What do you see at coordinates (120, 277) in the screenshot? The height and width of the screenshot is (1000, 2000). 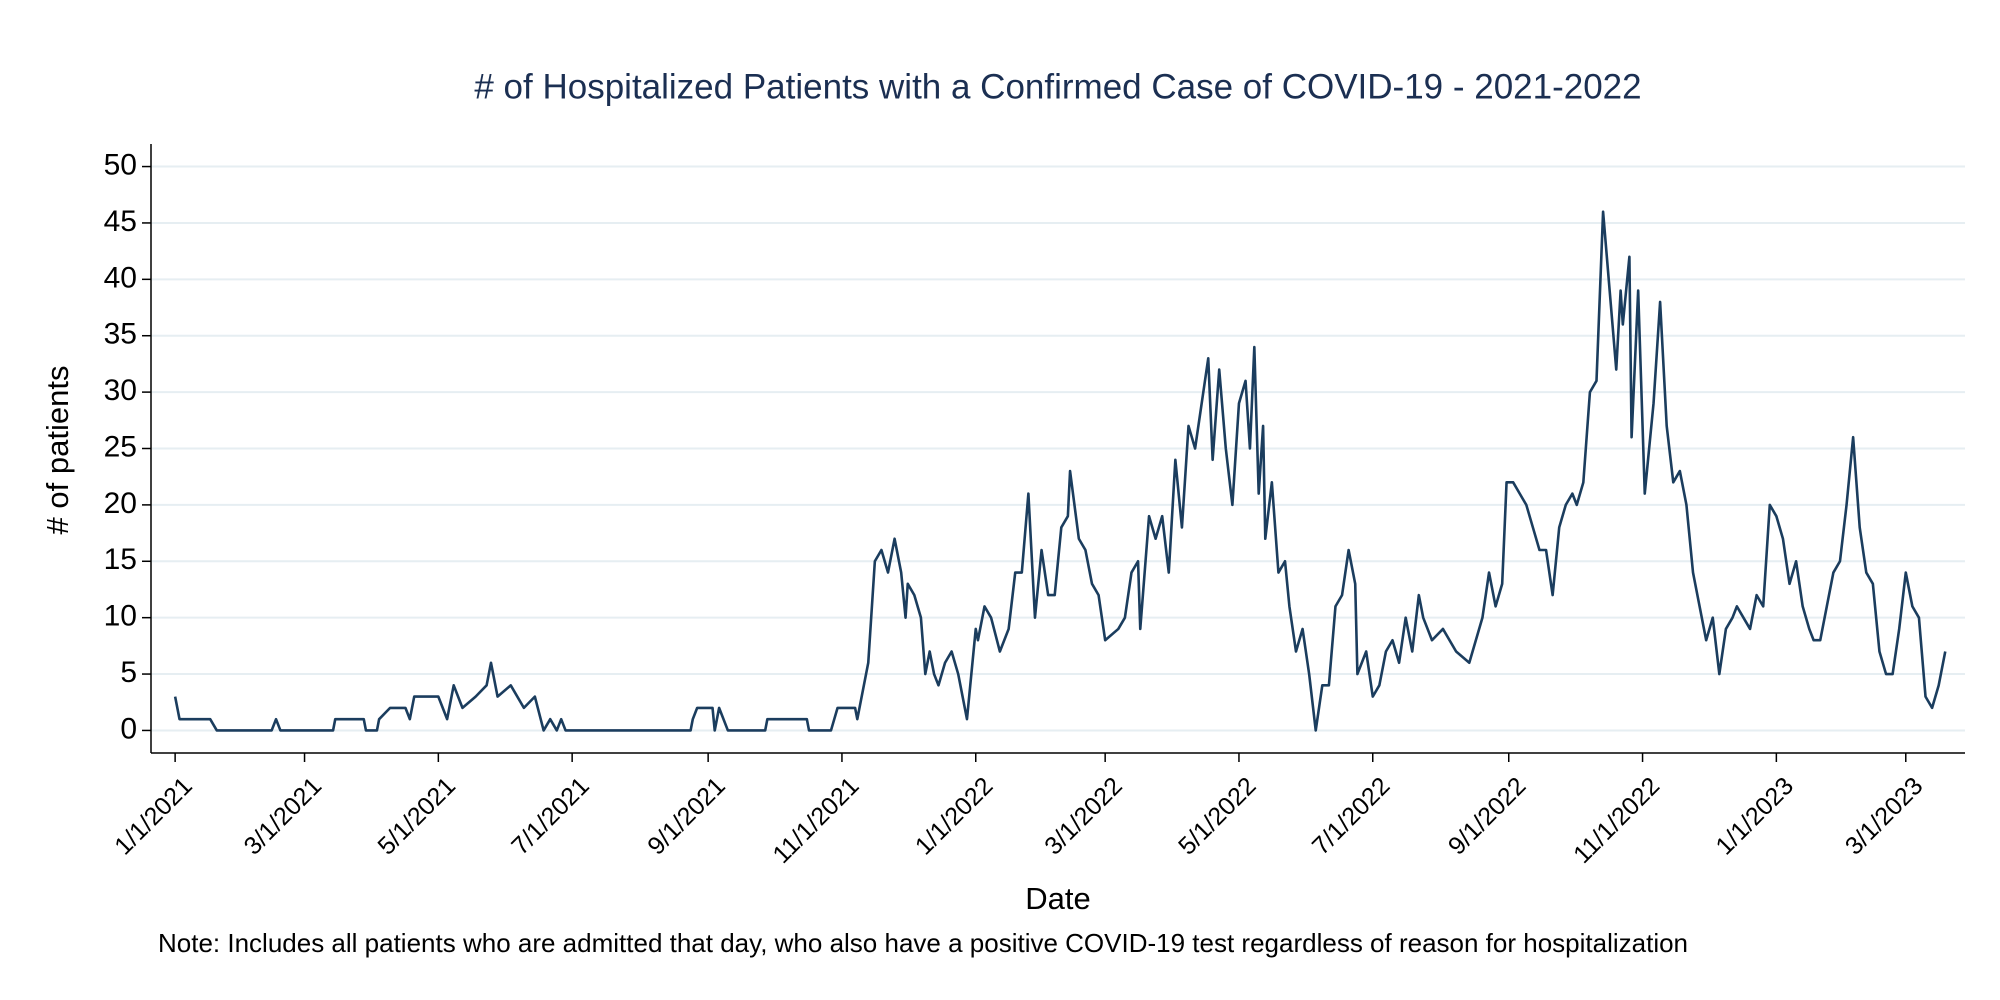 I see `y-tick-label: 40` at bounding box center [120, 277].